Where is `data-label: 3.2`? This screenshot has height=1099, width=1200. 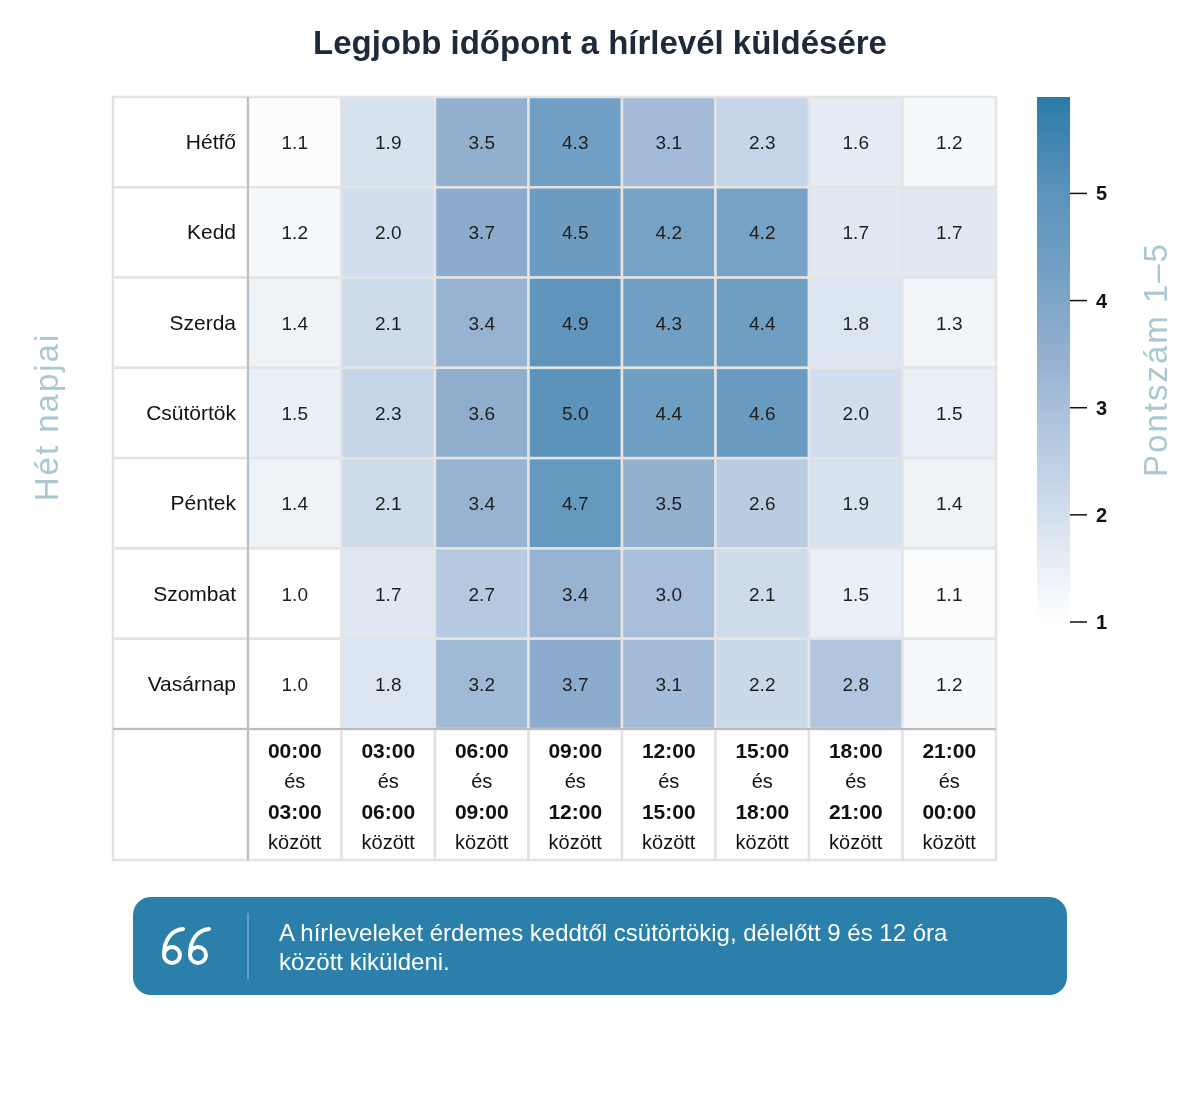
data-label: 3.2 is located at coordinates (481, 684).